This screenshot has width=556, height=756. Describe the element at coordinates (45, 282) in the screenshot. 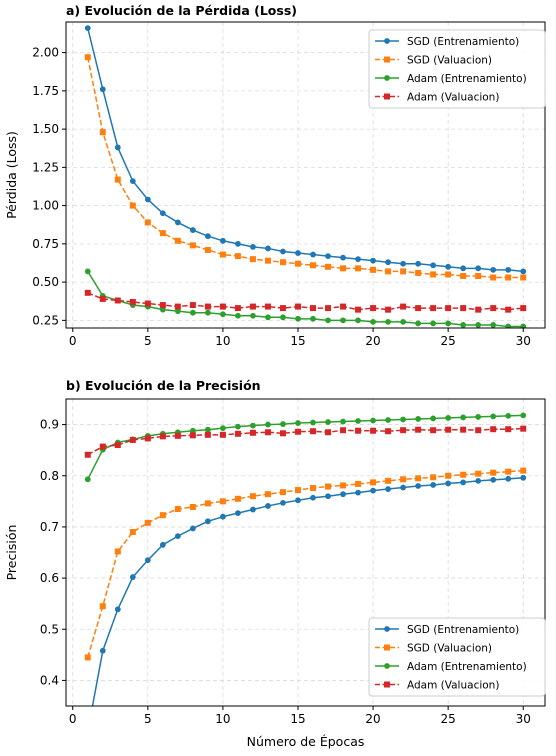

I see `y-tick-label: 0.50` at that location.